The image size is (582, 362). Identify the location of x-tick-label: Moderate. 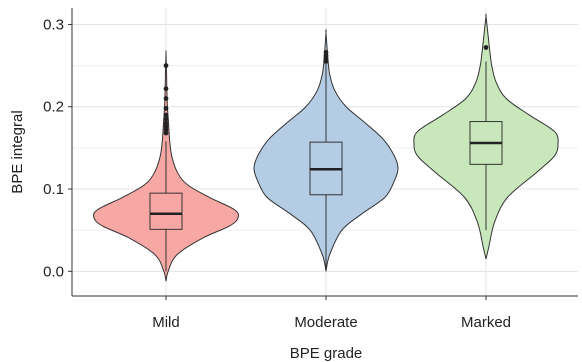
(325, 322).